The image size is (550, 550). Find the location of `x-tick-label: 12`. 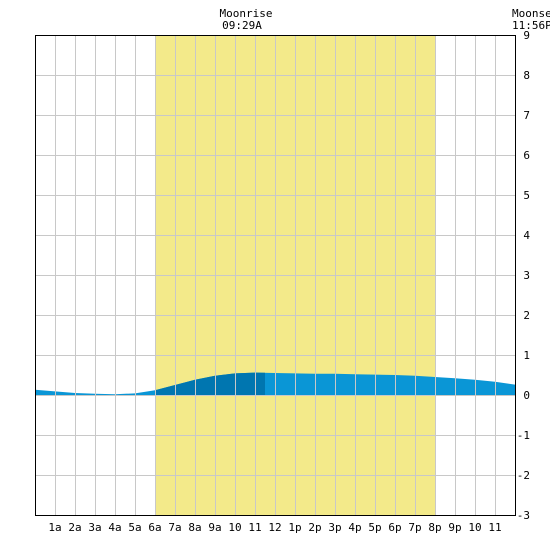

x-tick-label: 12 is located at coordinates (274, 527).